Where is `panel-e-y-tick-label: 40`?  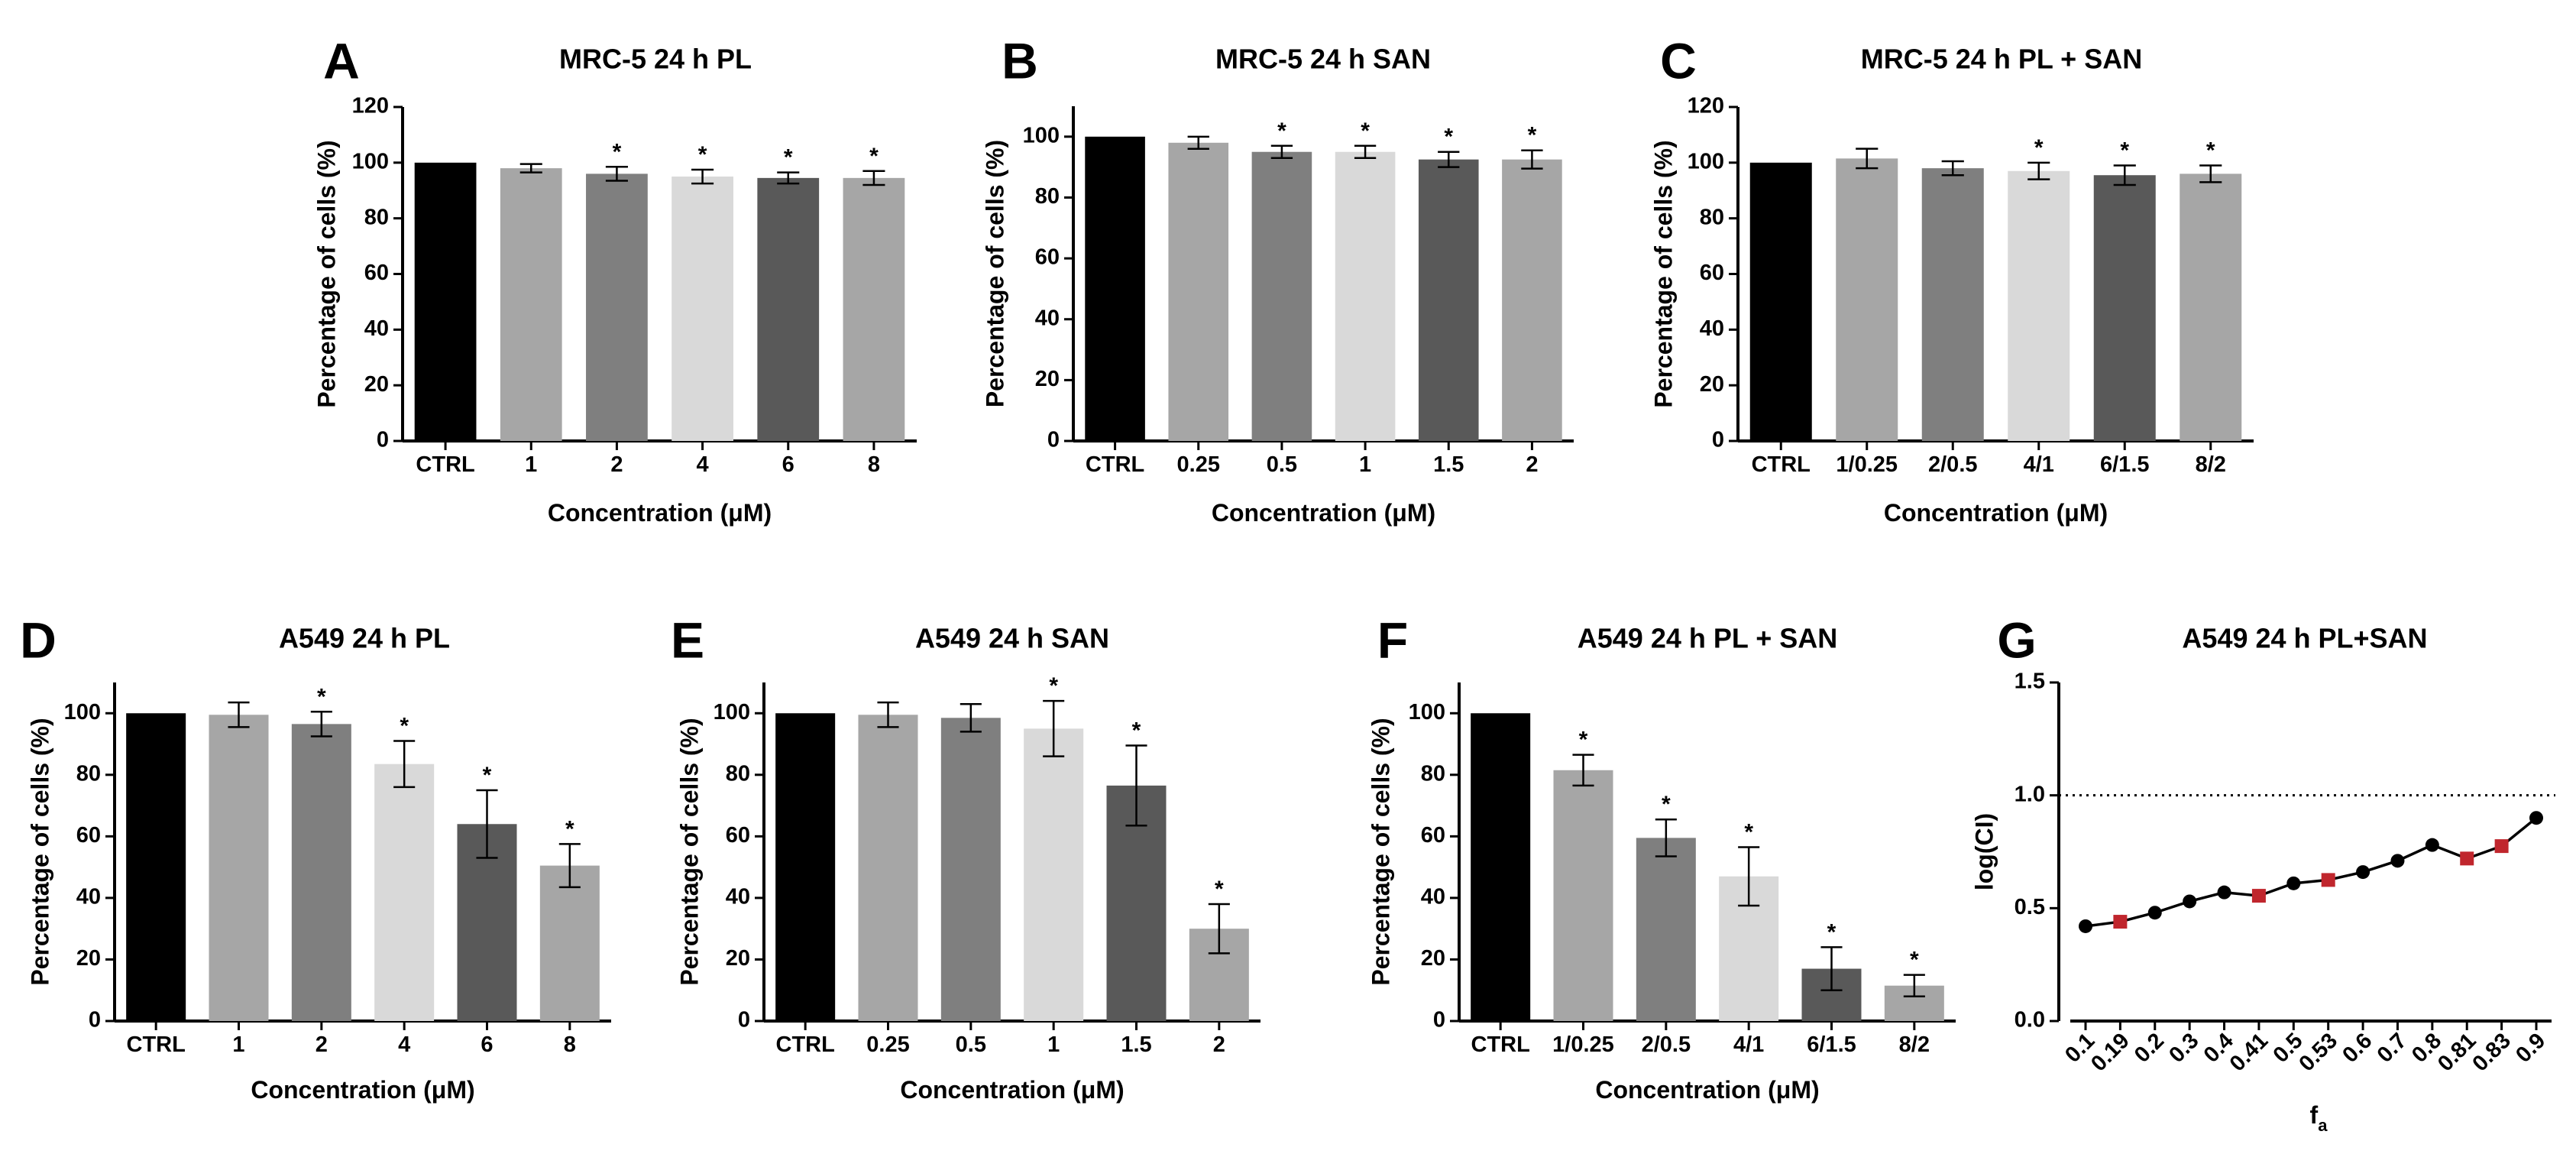
panel-e-y-tick-label: 40 is located at coordinates (738, 897).